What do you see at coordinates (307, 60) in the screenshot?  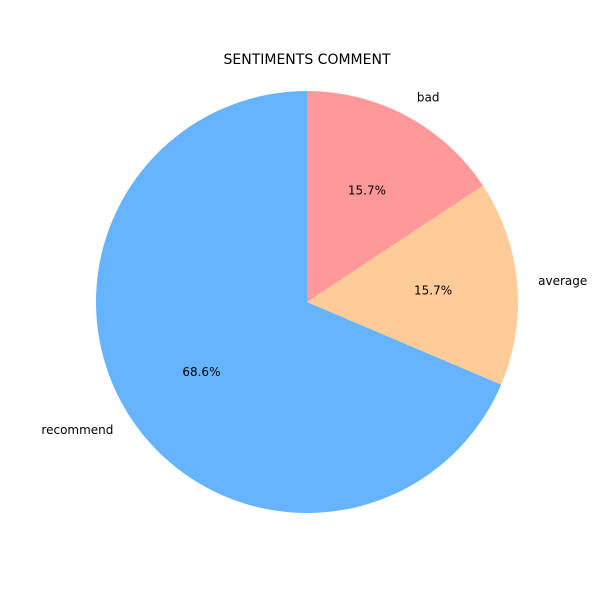 I see `chart-title: SENTIMENTS COMMENT` at bounding box center [307, 60].